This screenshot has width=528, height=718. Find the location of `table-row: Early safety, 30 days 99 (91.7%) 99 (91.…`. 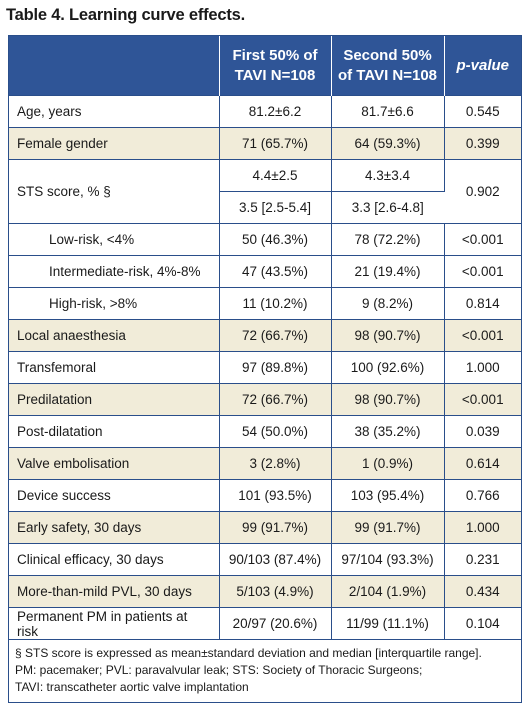

table-row: Early safety, 30 days 99 (91.7%) 99 (91.… is located at coordinates (265, 527).